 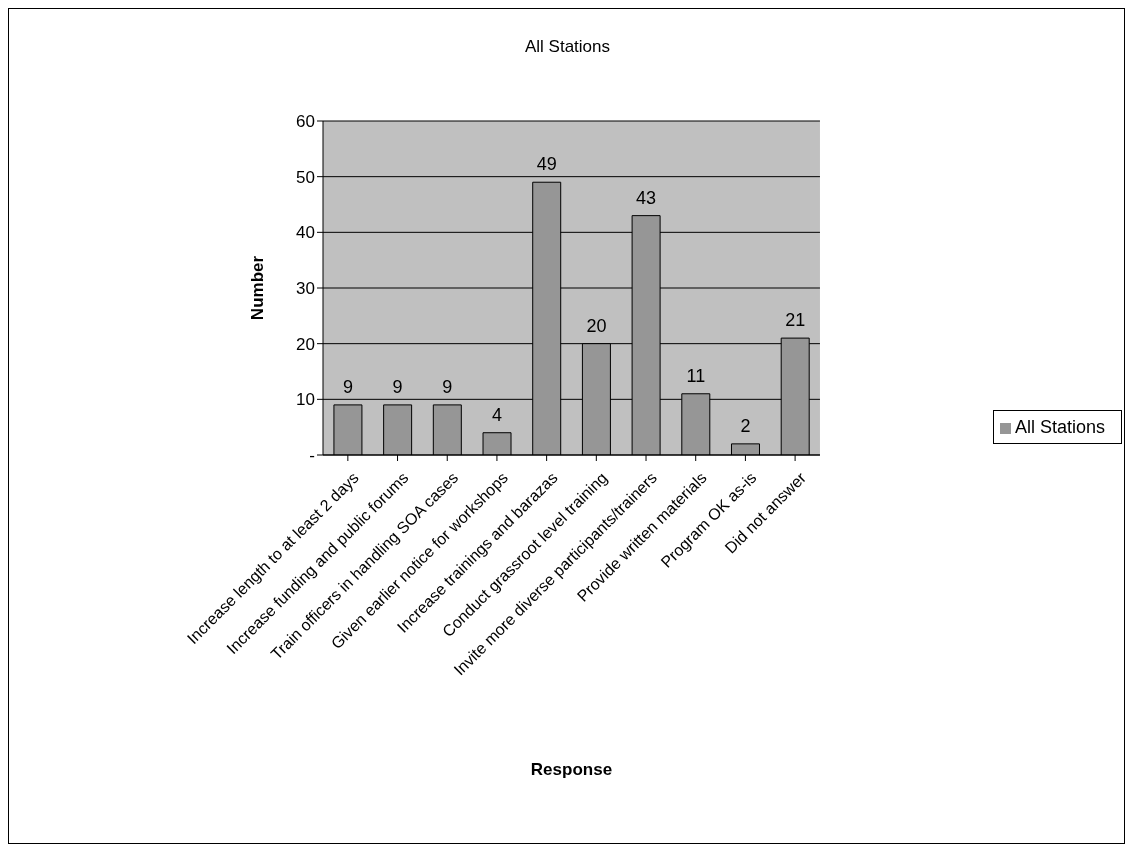 What do you see at coordinates (305, 122) in the screenshot?
I see `y-tick-label: 60` at bounding box center [305, 122].